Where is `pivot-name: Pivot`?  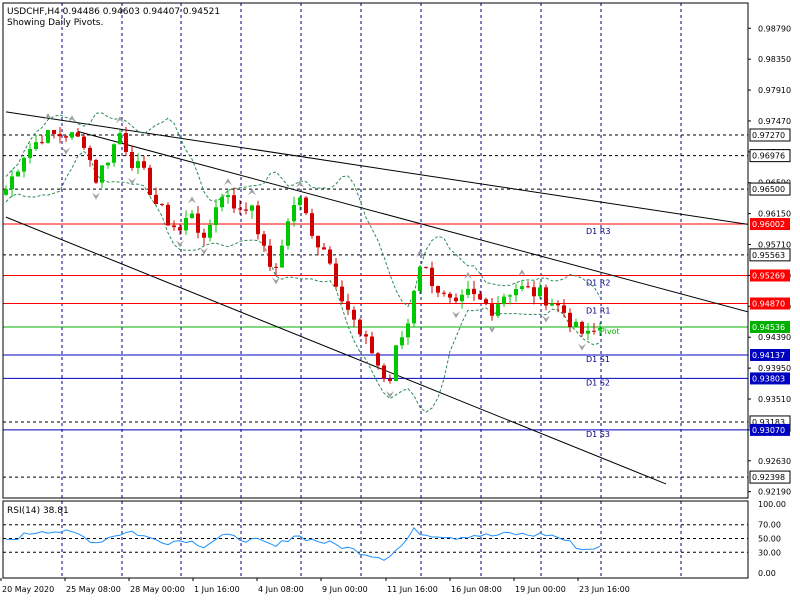 pivot-name: Pivot is located at coordinates (610, 331).